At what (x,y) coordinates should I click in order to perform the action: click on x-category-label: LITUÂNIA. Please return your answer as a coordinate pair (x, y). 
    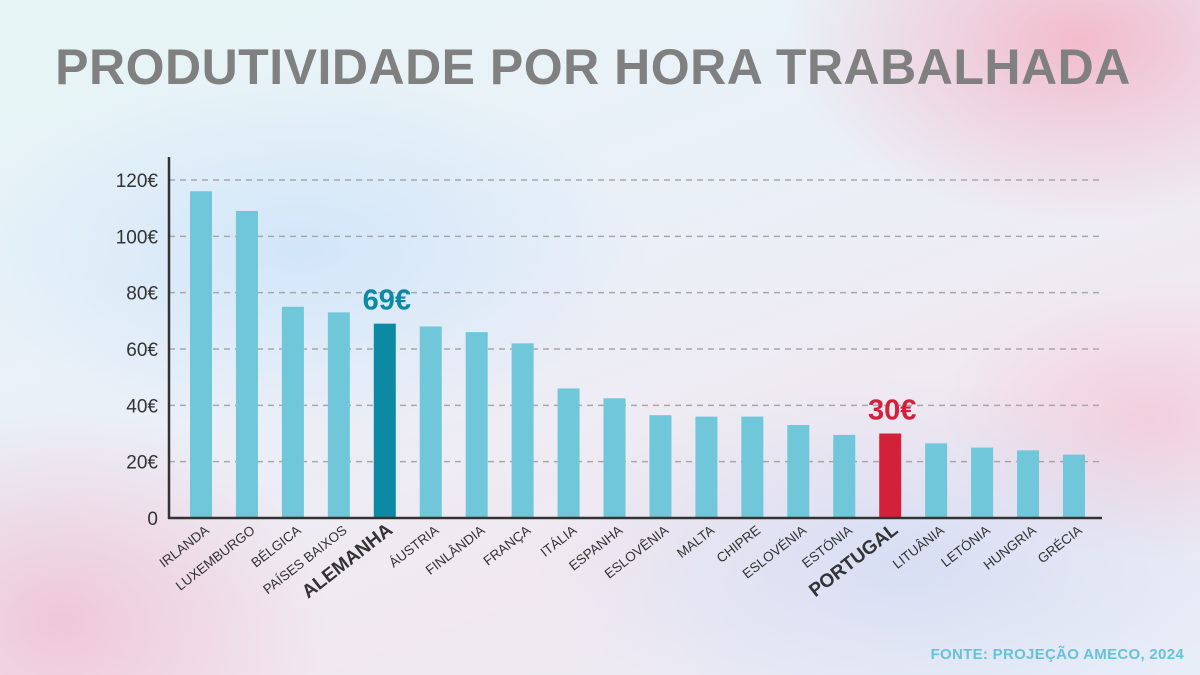
    Looking at the image, I should click on (918, 547).